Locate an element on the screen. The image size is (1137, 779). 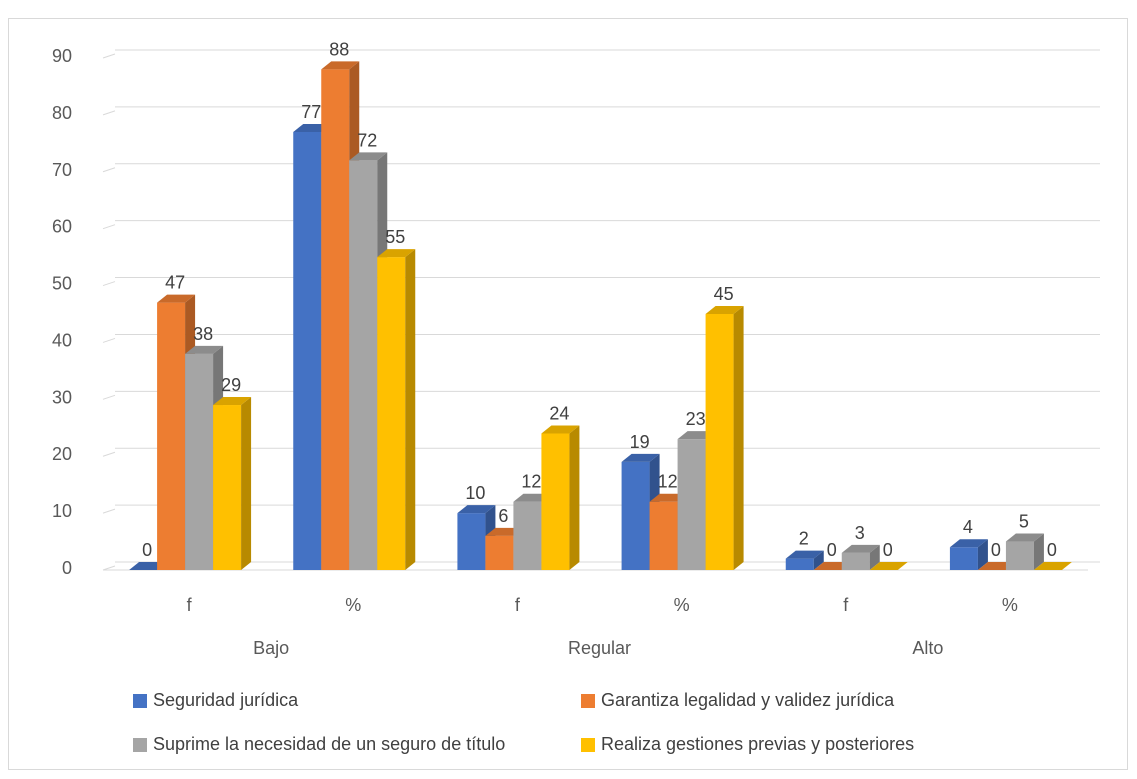
legend-label-garantiza: Garantiza legalidad y validez jurídica is located at coordinates (748, 700).